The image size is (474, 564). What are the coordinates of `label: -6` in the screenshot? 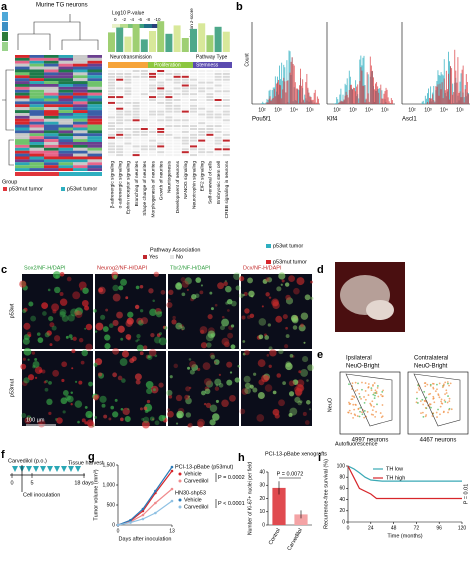 It's located at (140, 19).